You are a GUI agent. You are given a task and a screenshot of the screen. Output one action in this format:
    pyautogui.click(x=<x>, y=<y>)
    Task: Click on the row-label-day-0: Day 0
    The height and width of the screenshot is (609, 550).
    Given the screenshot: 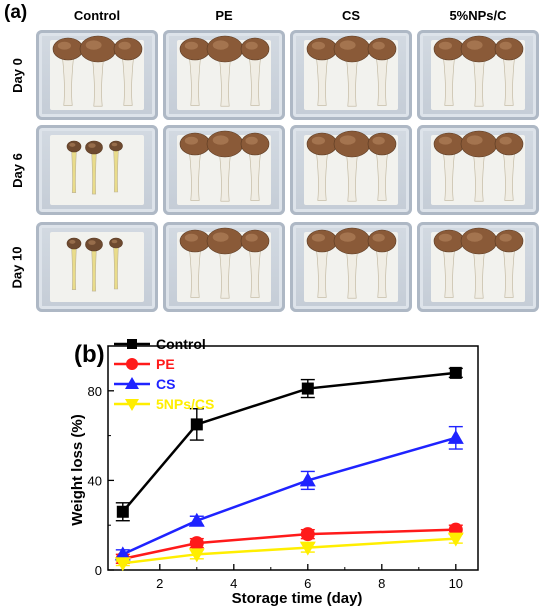 What is the action you would take?
    pyautogui.click(x=17, y=75)
    